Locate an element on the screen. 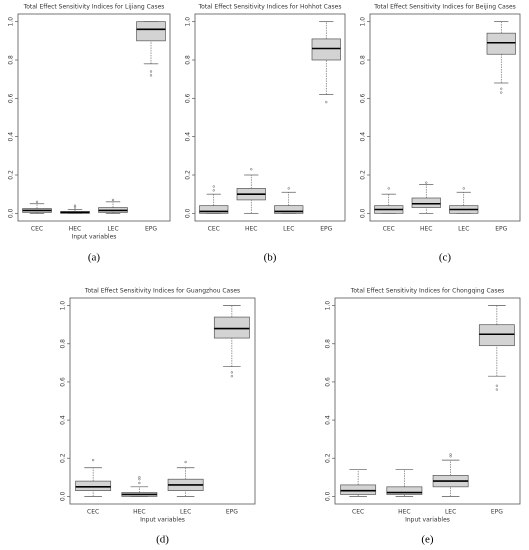  panel-label: (b) is located at coordinates (270, 258).